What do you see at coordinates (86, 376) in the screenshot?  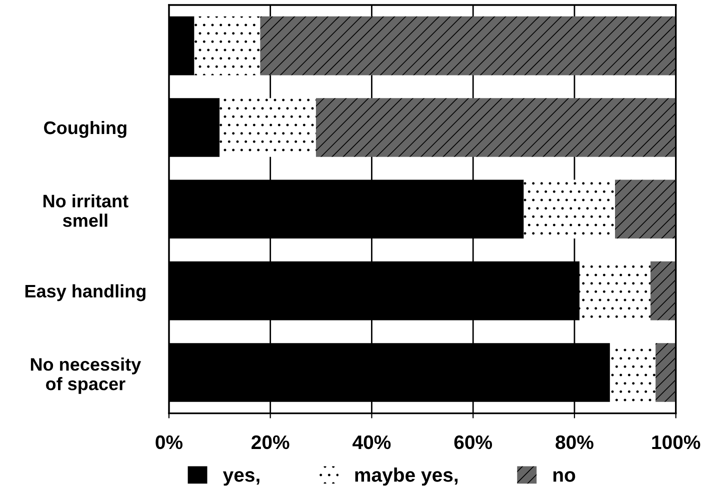 I see `y-tick-label: No necessity of spacer` at bounding box center [86, 376].